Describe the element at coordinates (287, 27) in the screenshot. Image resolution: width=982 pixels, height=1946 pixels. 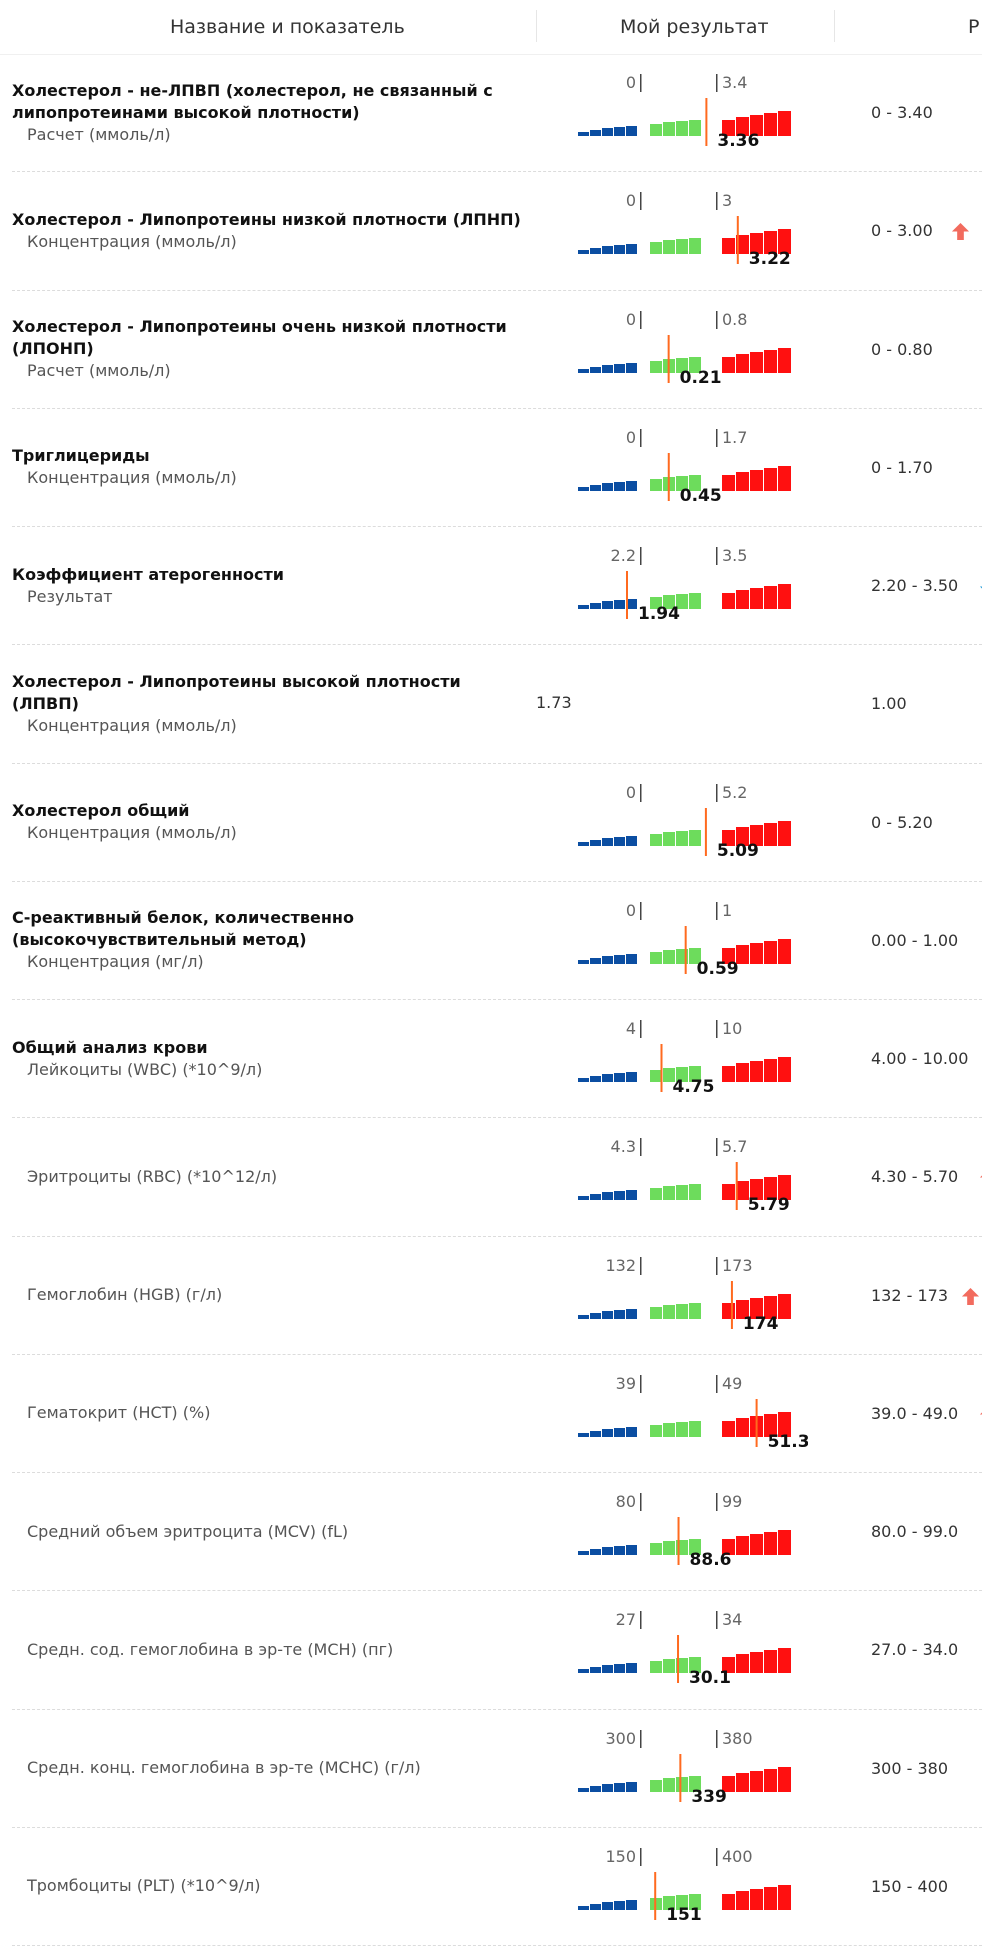
I see `column-header-name: Название и показатель` at that location.